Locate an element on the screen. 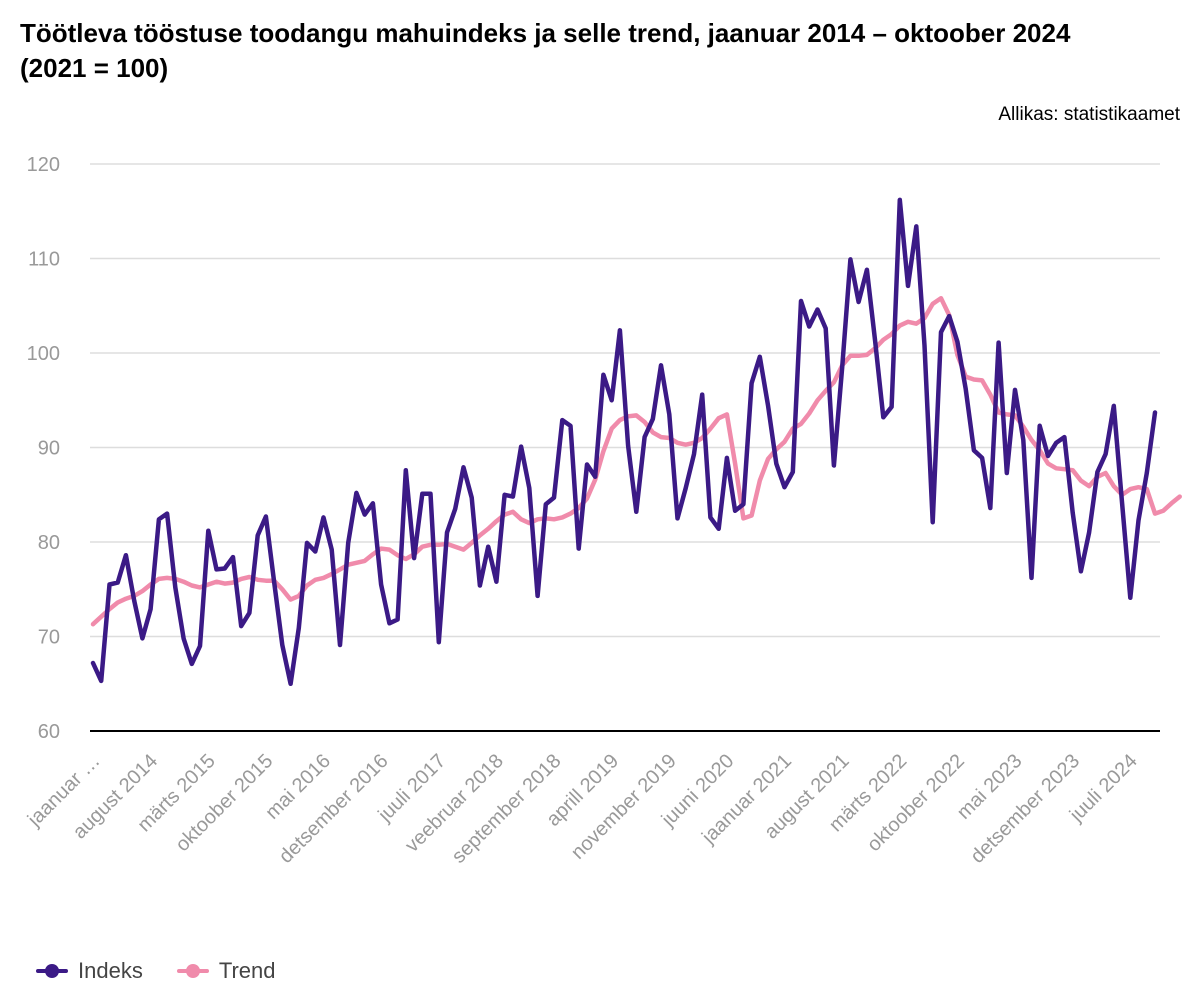 This screenshot has width=1200, height=1000. legend: Indeks Trend is located at coordinates (172, 971).